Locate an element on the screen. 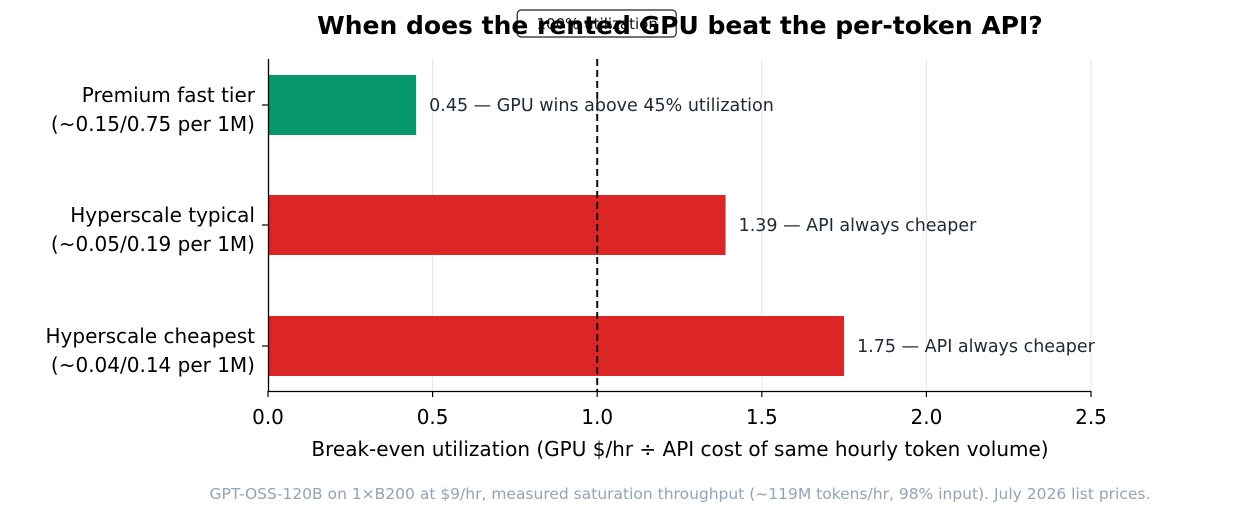 The image size is (1234, 517). category-sublabel: (~0.04/0.14 per 1M) is located at coordinates (153, 365).